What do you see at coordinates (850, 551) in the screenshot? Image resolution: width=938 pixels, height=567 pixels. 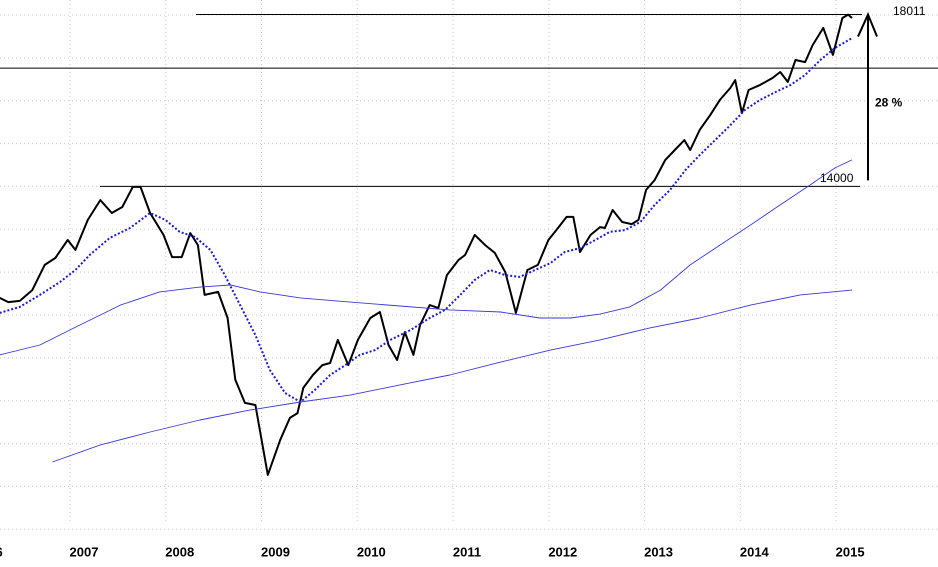 I see `x-tick-label: 2015` at bounding box center [850, 551].